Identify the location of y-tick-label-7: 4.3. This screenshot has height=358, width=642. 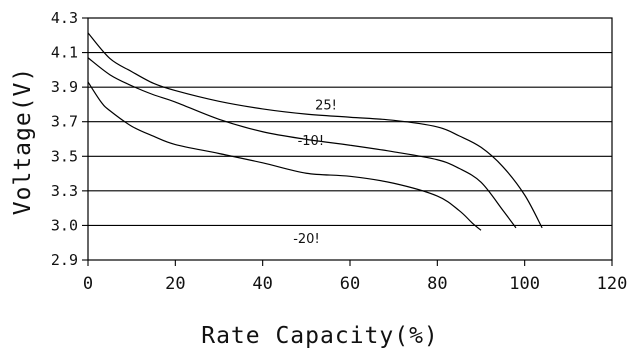
(64, 18).